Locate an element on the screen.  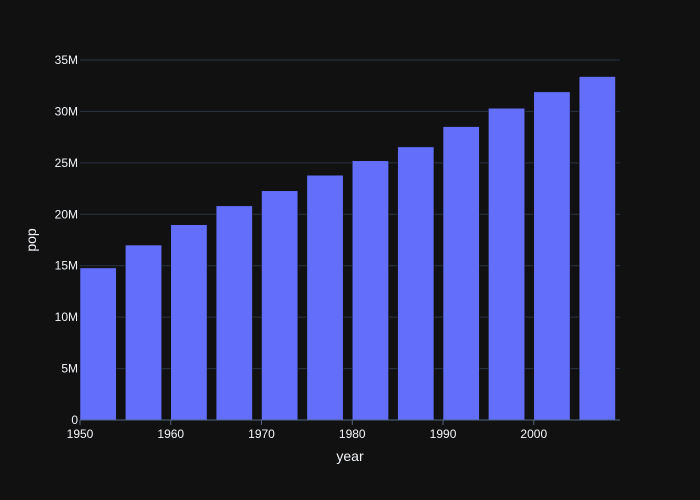
x-tick-label: 1990 is located at coordinates (443, 434).